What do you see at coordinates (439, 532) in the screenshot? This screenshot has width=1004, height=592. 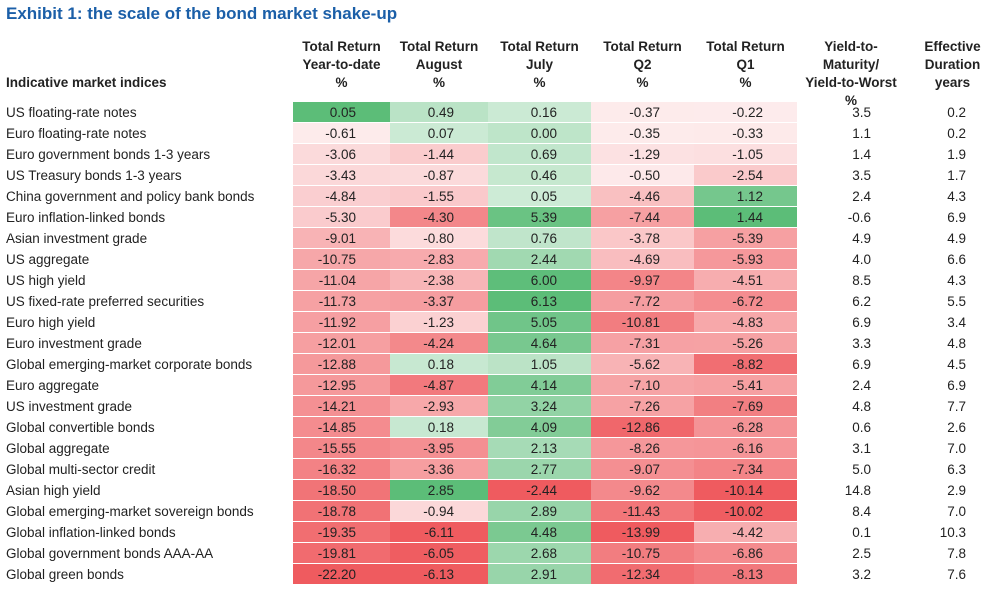 I see `value-cell: -6.11` at bounding box center [439, 532].